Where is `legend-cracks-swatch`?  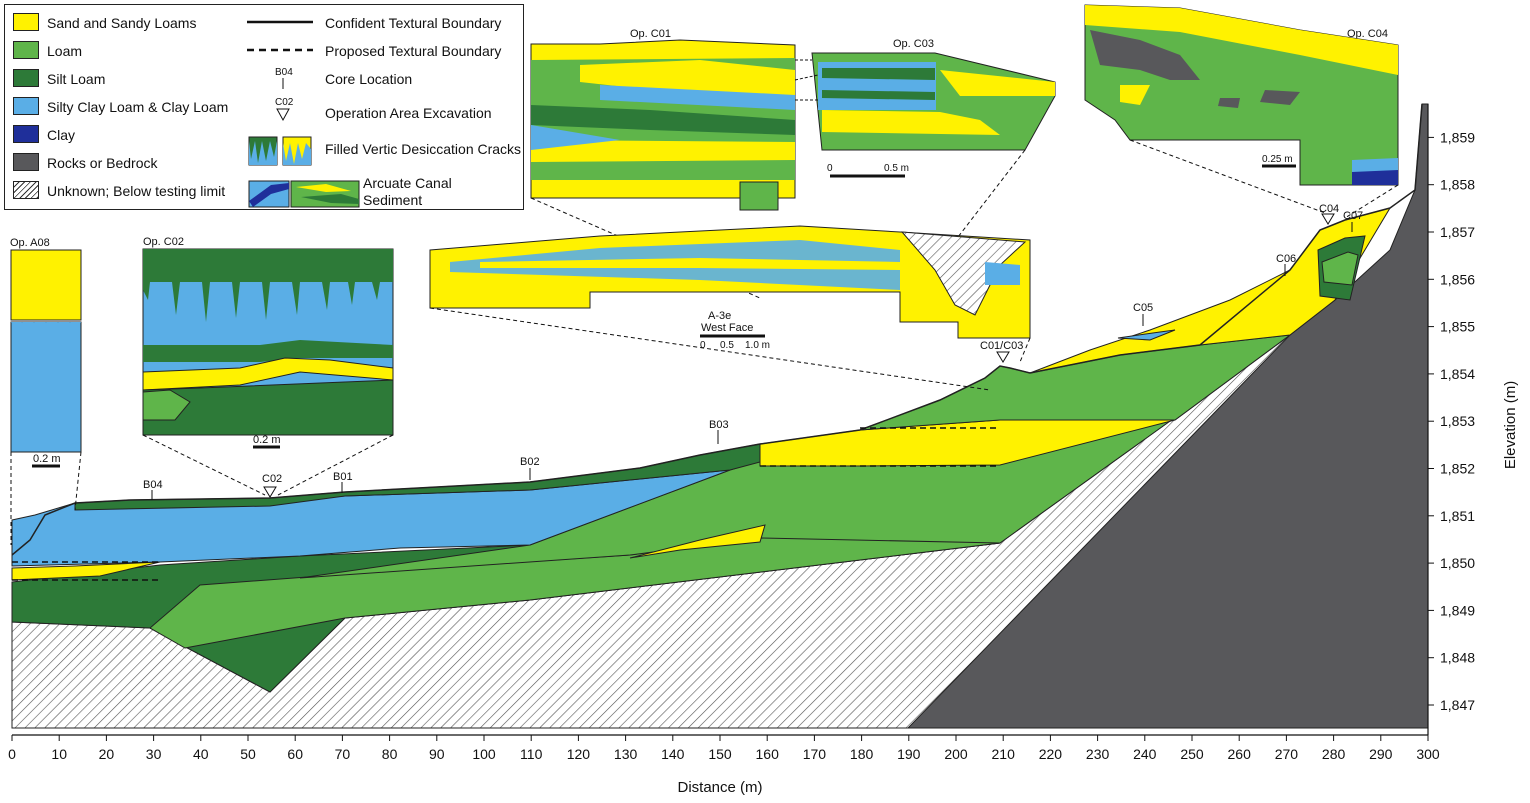 legend-cracks-swatch is located at coordinates (280, 151).